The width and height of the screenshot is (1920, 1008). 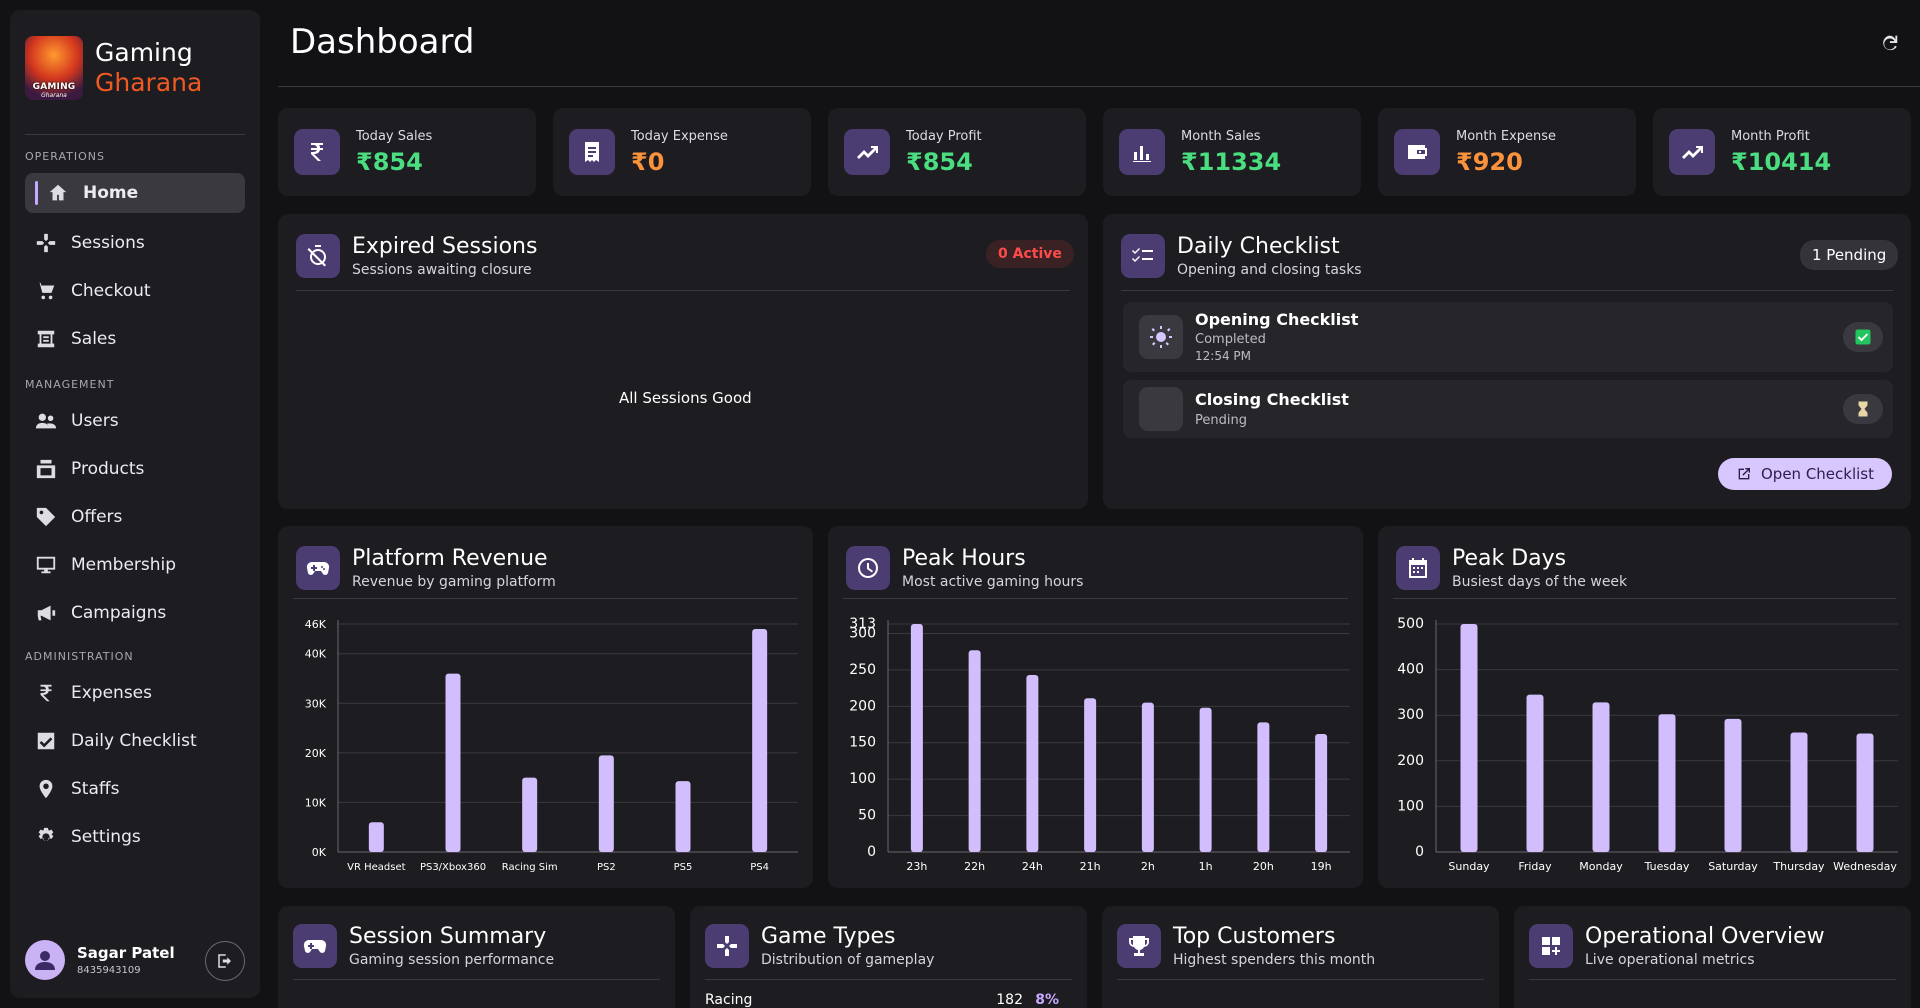 What do you see at coordinates (683, 867) in the screenshot?
I see `x-tick-label: PS5` at bounding box center [683, 867].